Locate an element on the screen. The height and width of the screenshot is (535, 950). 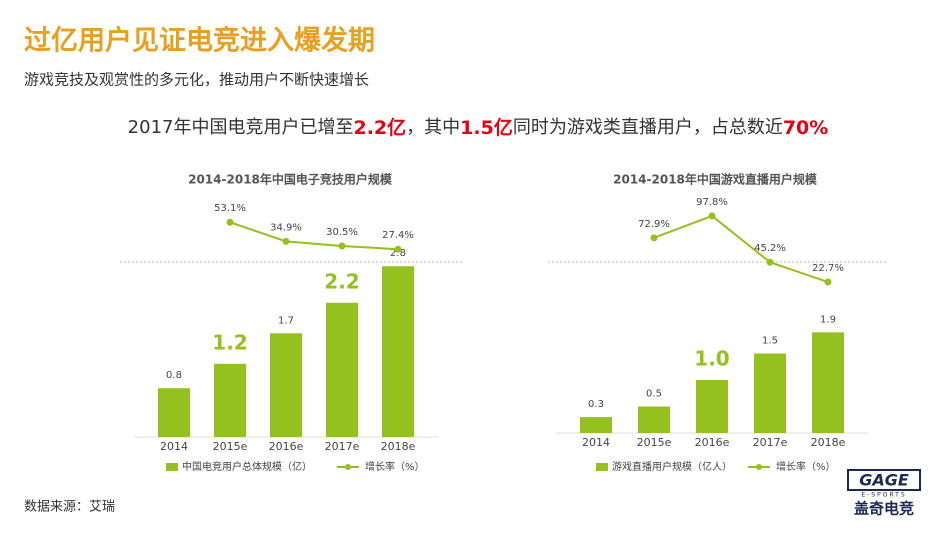
logo-frame is located at coordinates (884, 480).